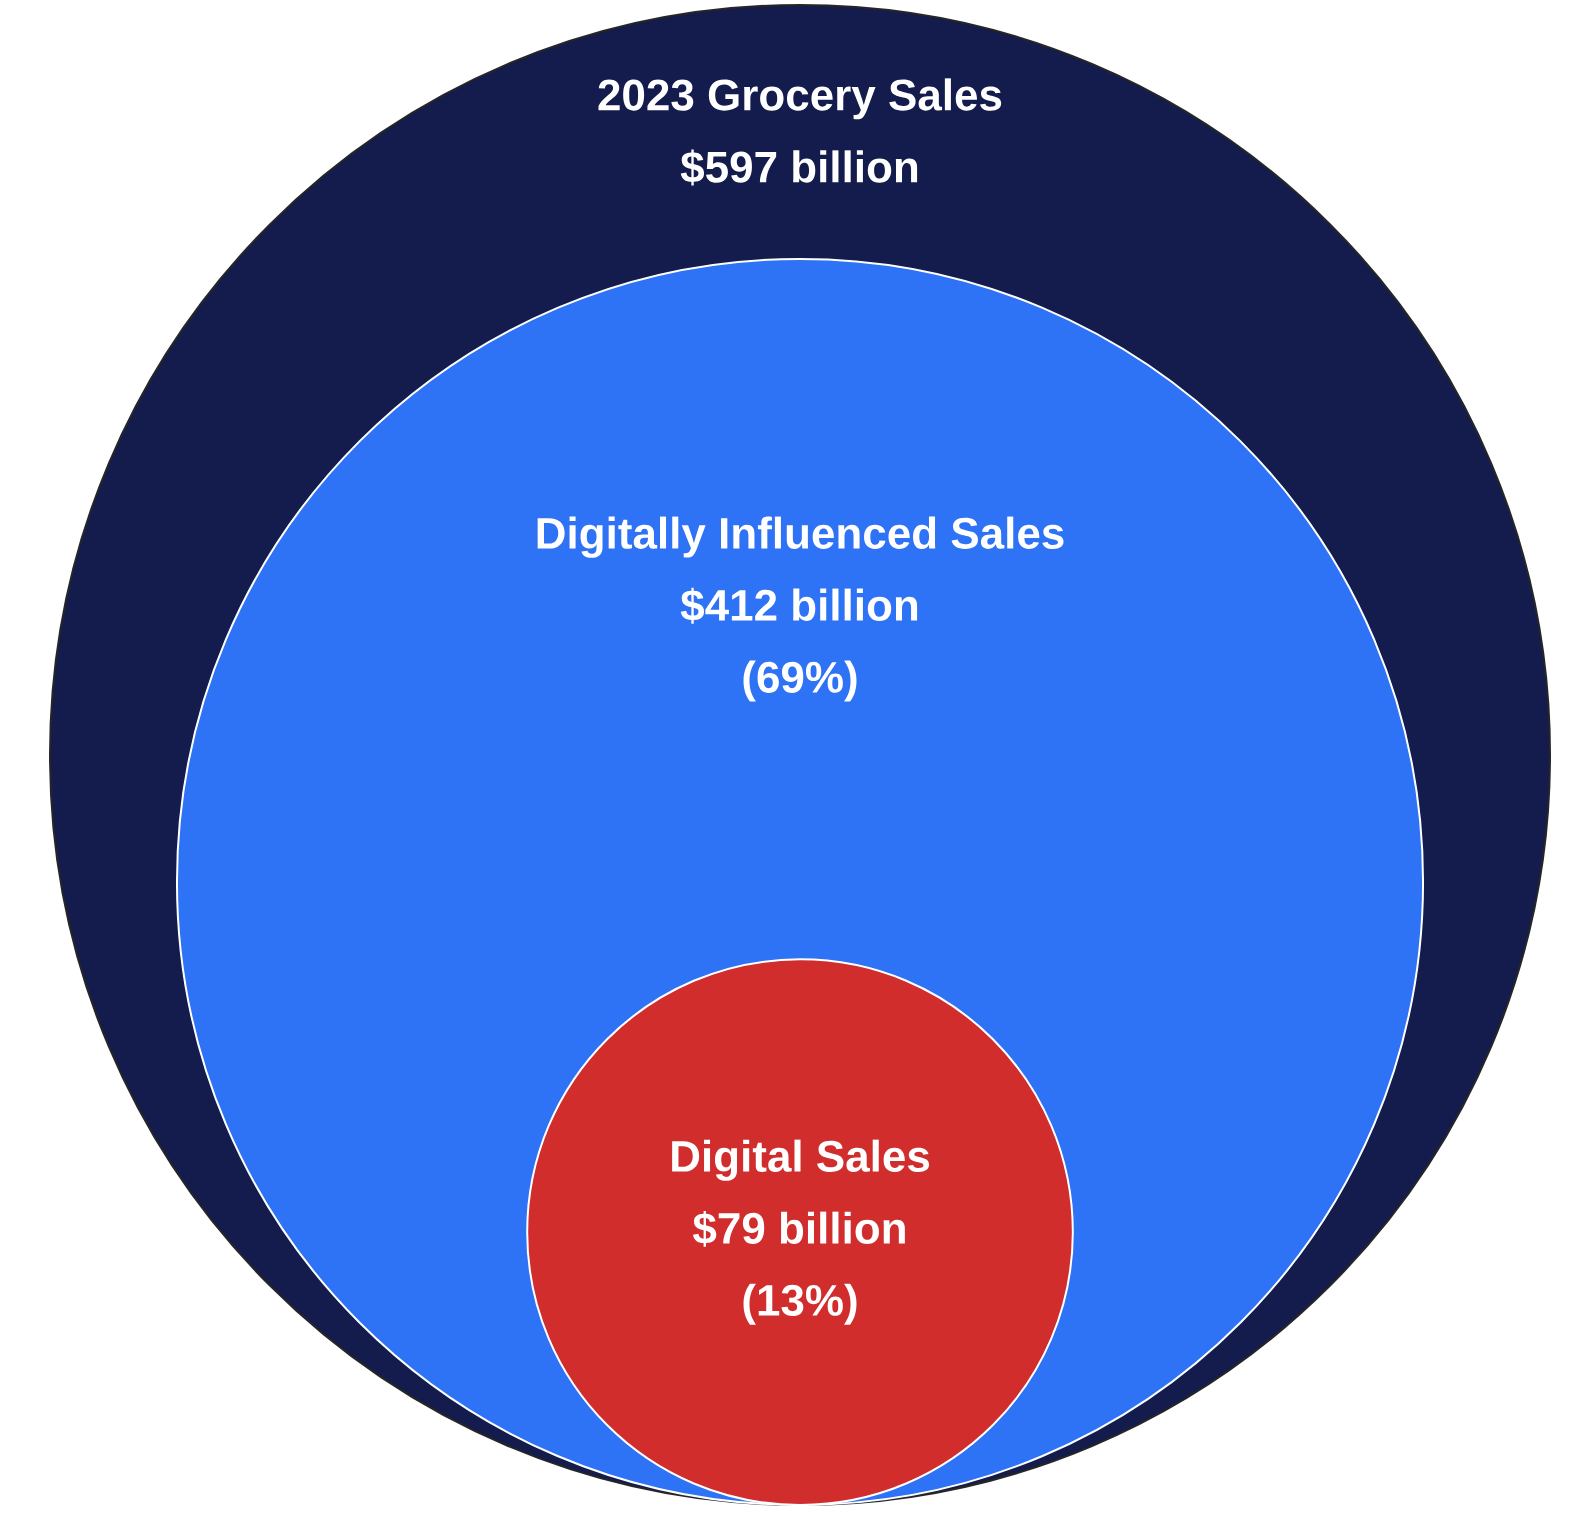  Describe the element at coordinates (799, 605) in the screenshot. I see `data-label: $412 billion` at that location.